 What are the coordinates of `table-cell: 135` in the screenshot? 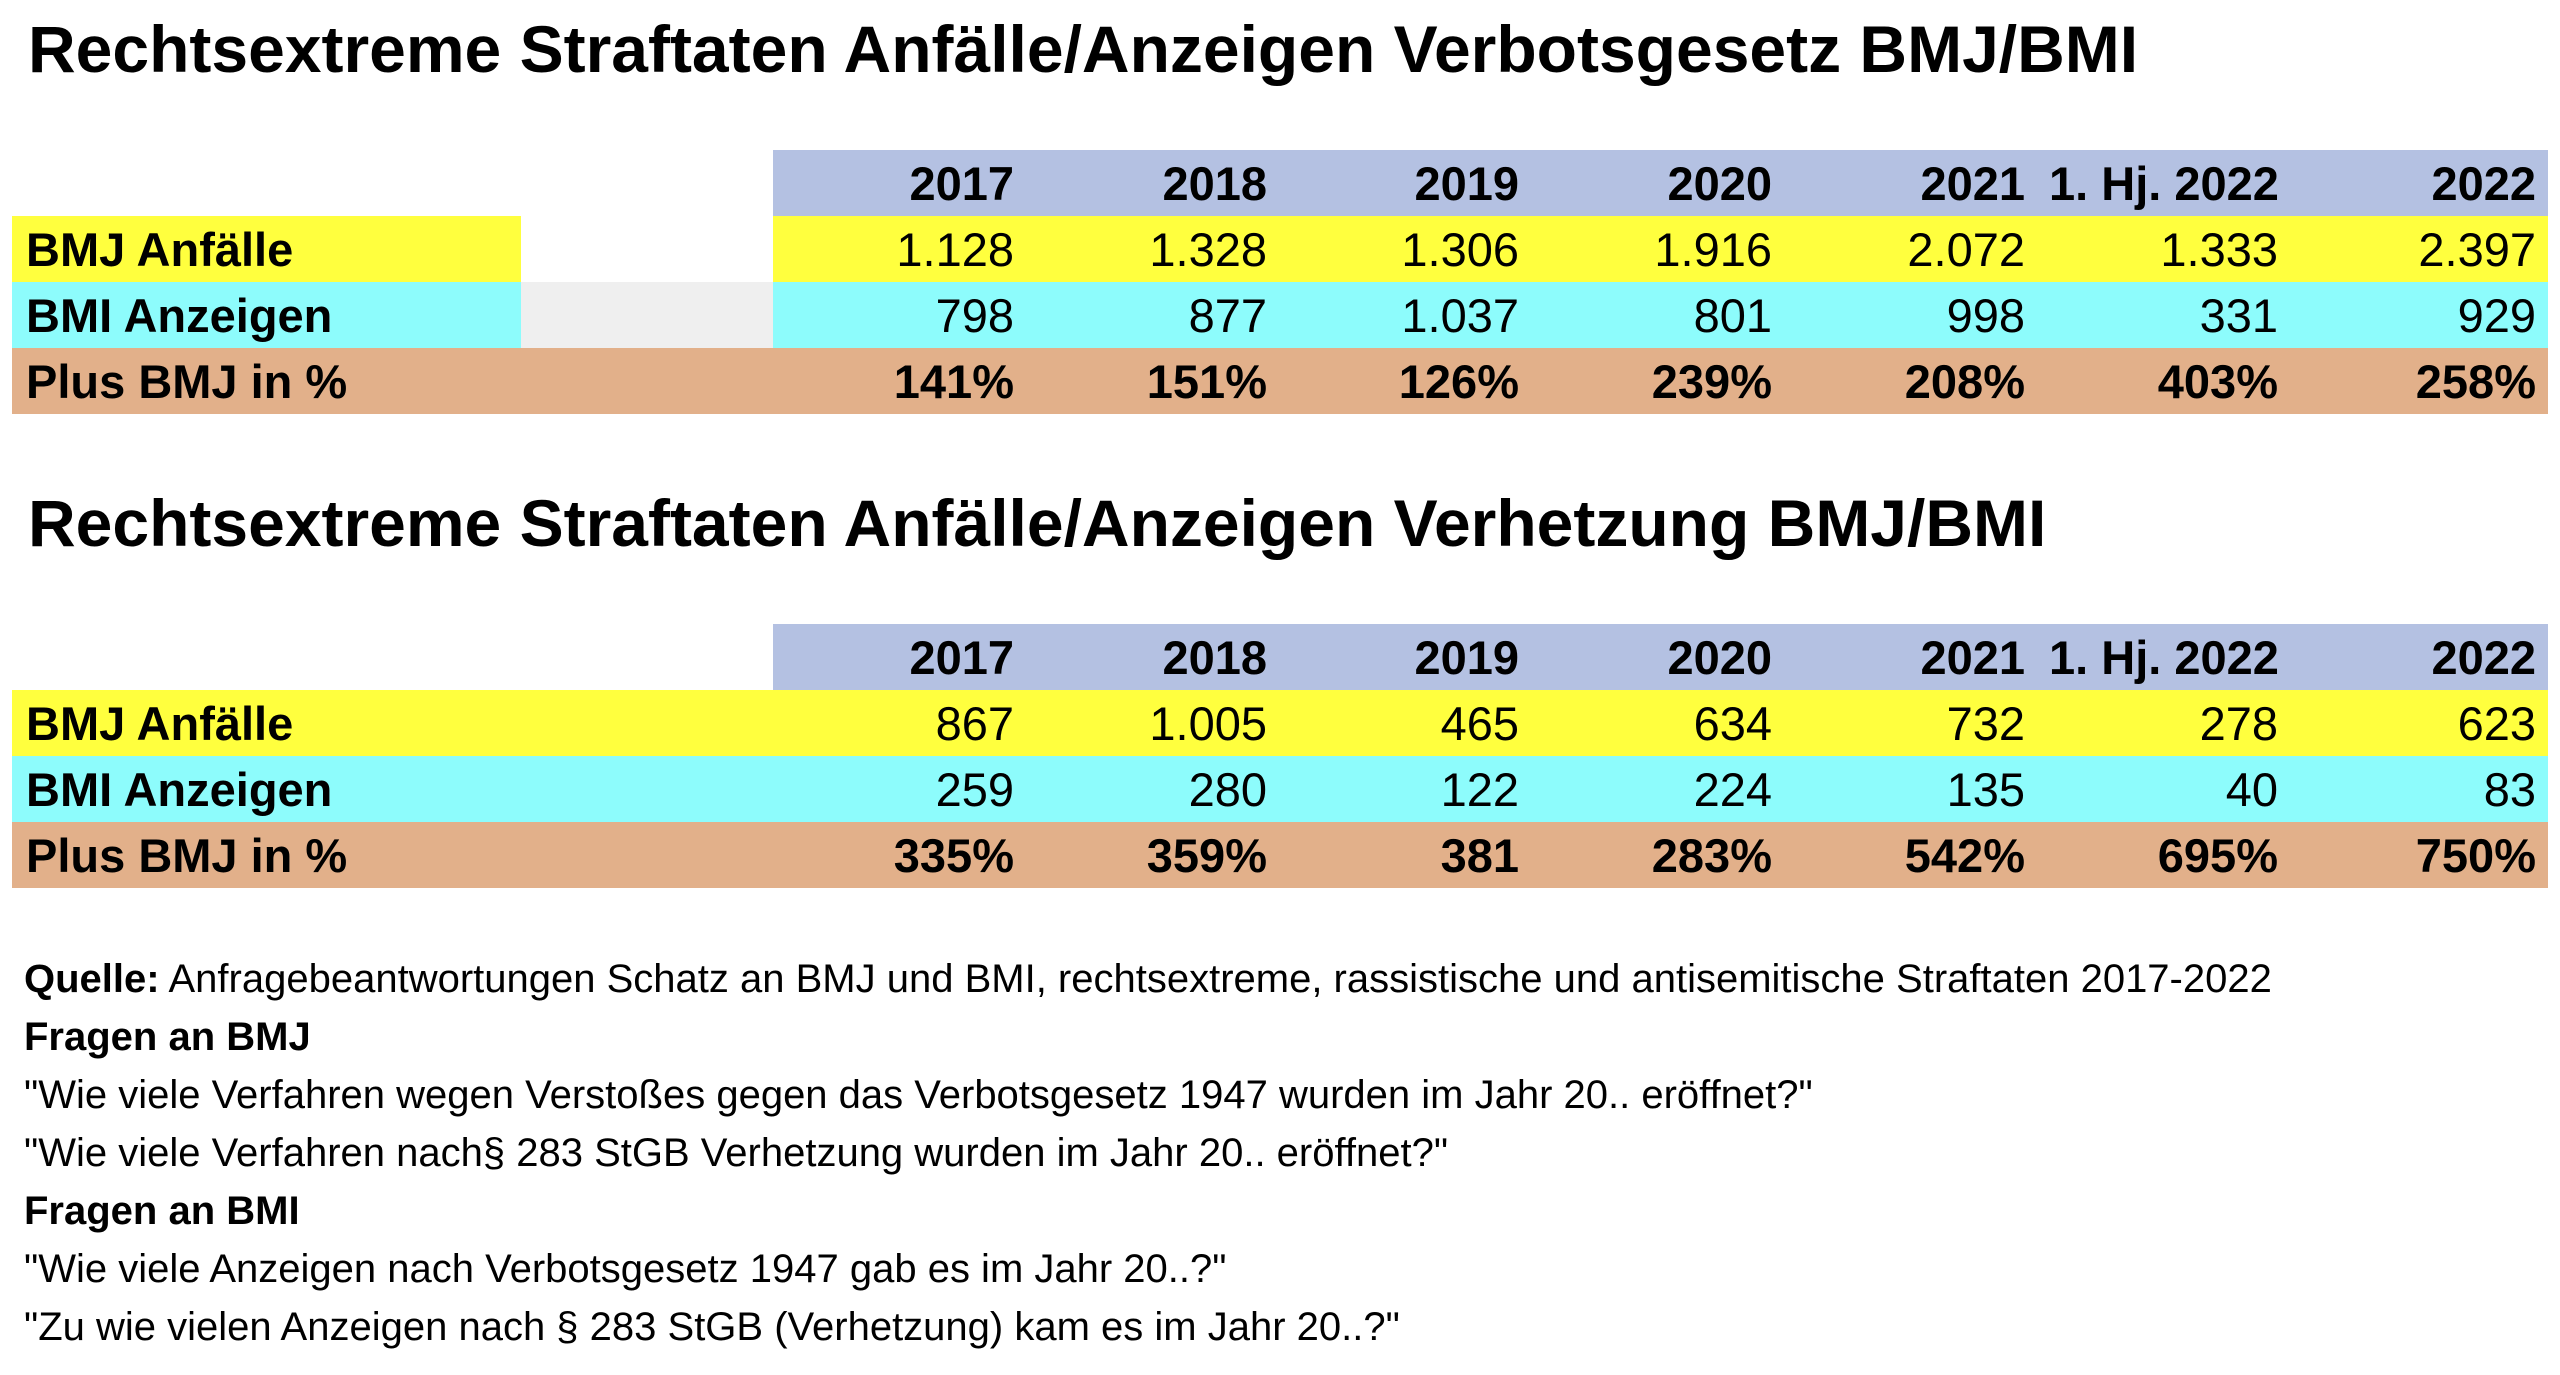 It's located at (1910, 789).